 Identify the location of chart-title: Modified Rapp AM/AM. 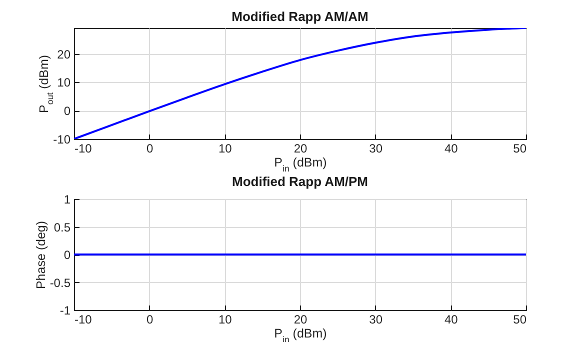
(300, 16).